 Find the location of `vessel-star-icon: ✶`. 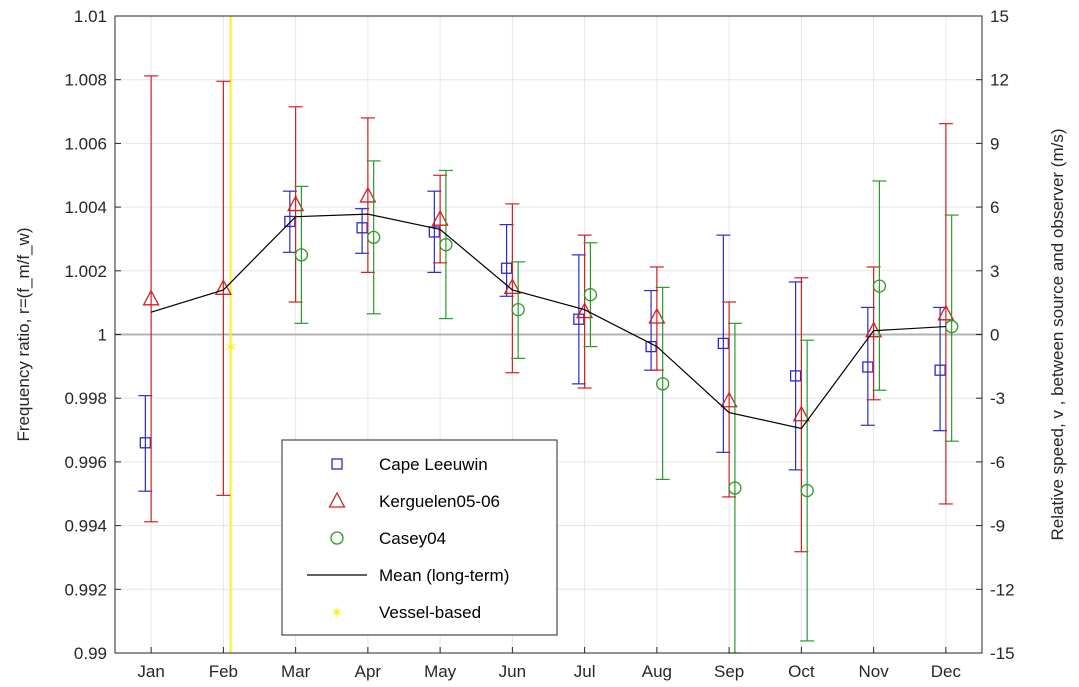

vessel-star-icon: ✶ is located at coordinates (230, 348).